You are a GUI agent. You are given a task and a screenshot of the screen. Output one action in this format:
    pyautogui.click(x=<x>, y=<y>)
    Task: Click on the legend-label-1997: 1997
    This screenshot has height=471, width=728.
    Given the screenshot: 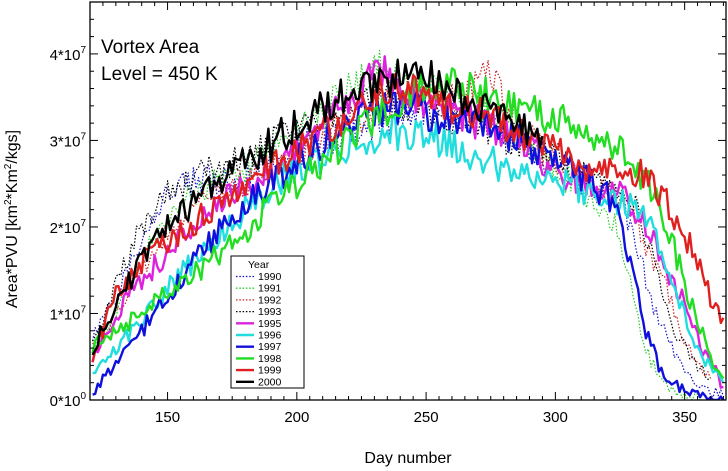 What is the action you would take?
    pyautogui.click(x=270, y=347)
    